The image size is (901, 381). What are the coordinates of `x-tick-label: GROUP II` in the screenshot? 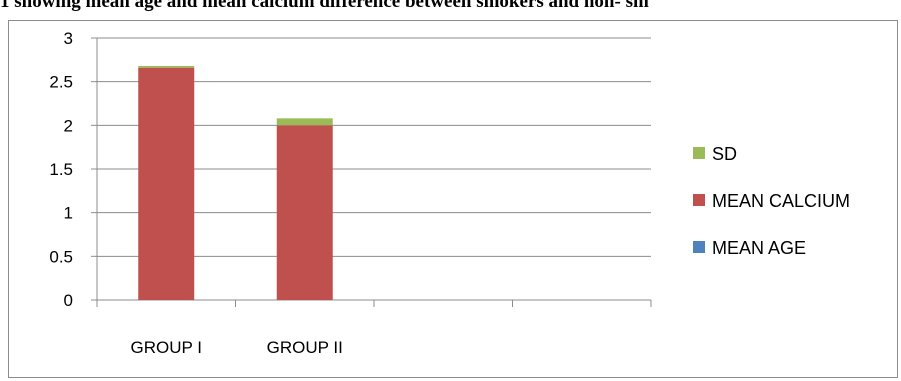 It's located at (305, 347).